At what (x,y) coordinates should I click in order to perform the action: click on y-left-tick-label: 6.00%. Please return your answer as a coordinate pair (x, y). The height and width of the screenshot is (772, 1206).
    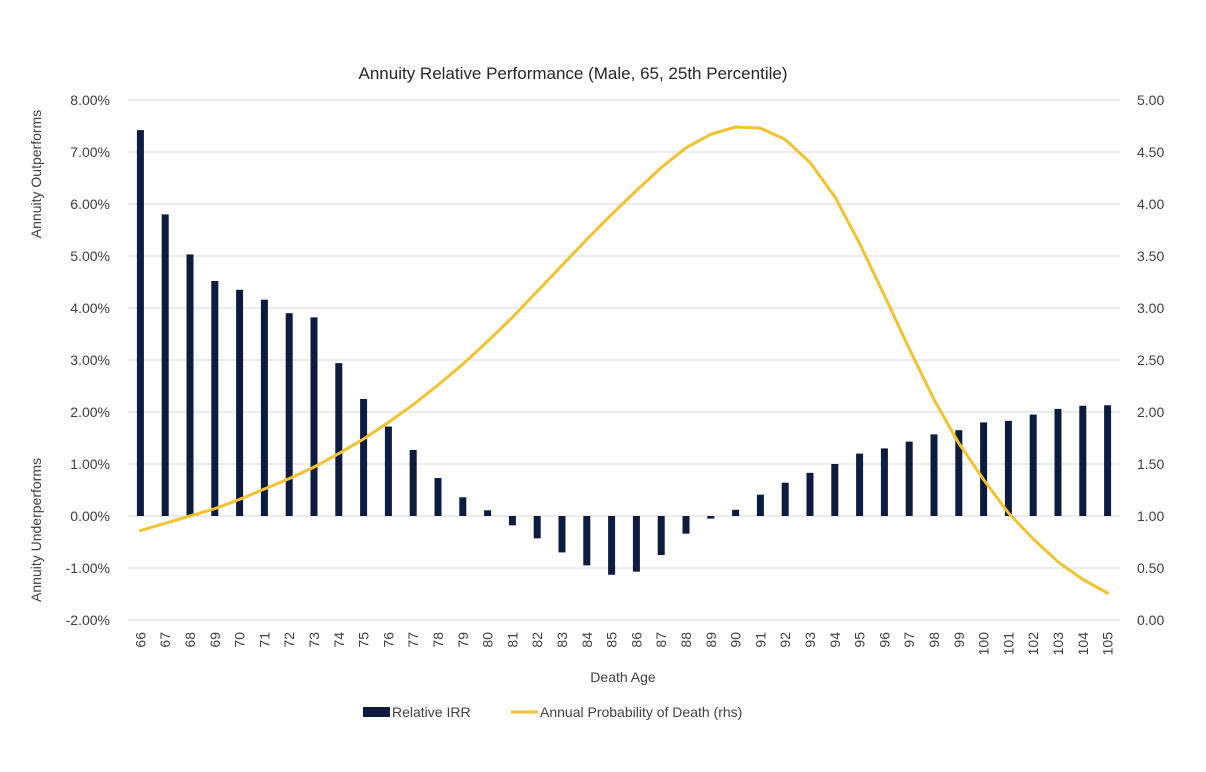
    Looking at the image, I should click on (90, 204).